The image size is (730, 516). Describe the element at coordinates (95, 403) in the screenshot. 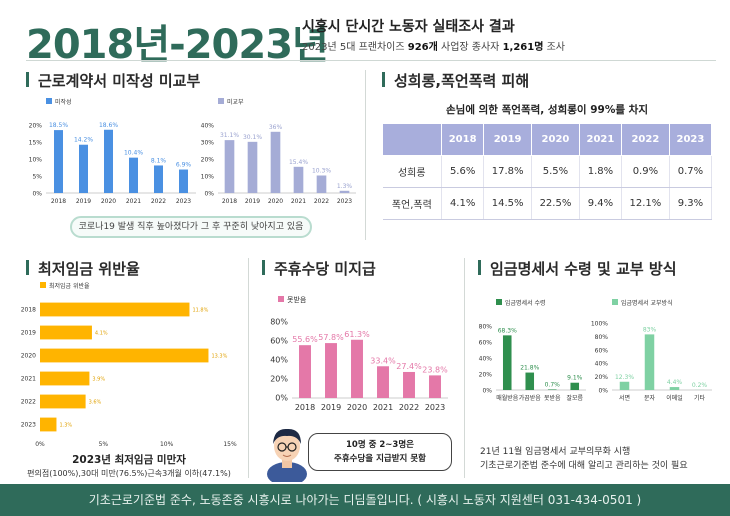

I see `data-label: 3.6%` at that location.